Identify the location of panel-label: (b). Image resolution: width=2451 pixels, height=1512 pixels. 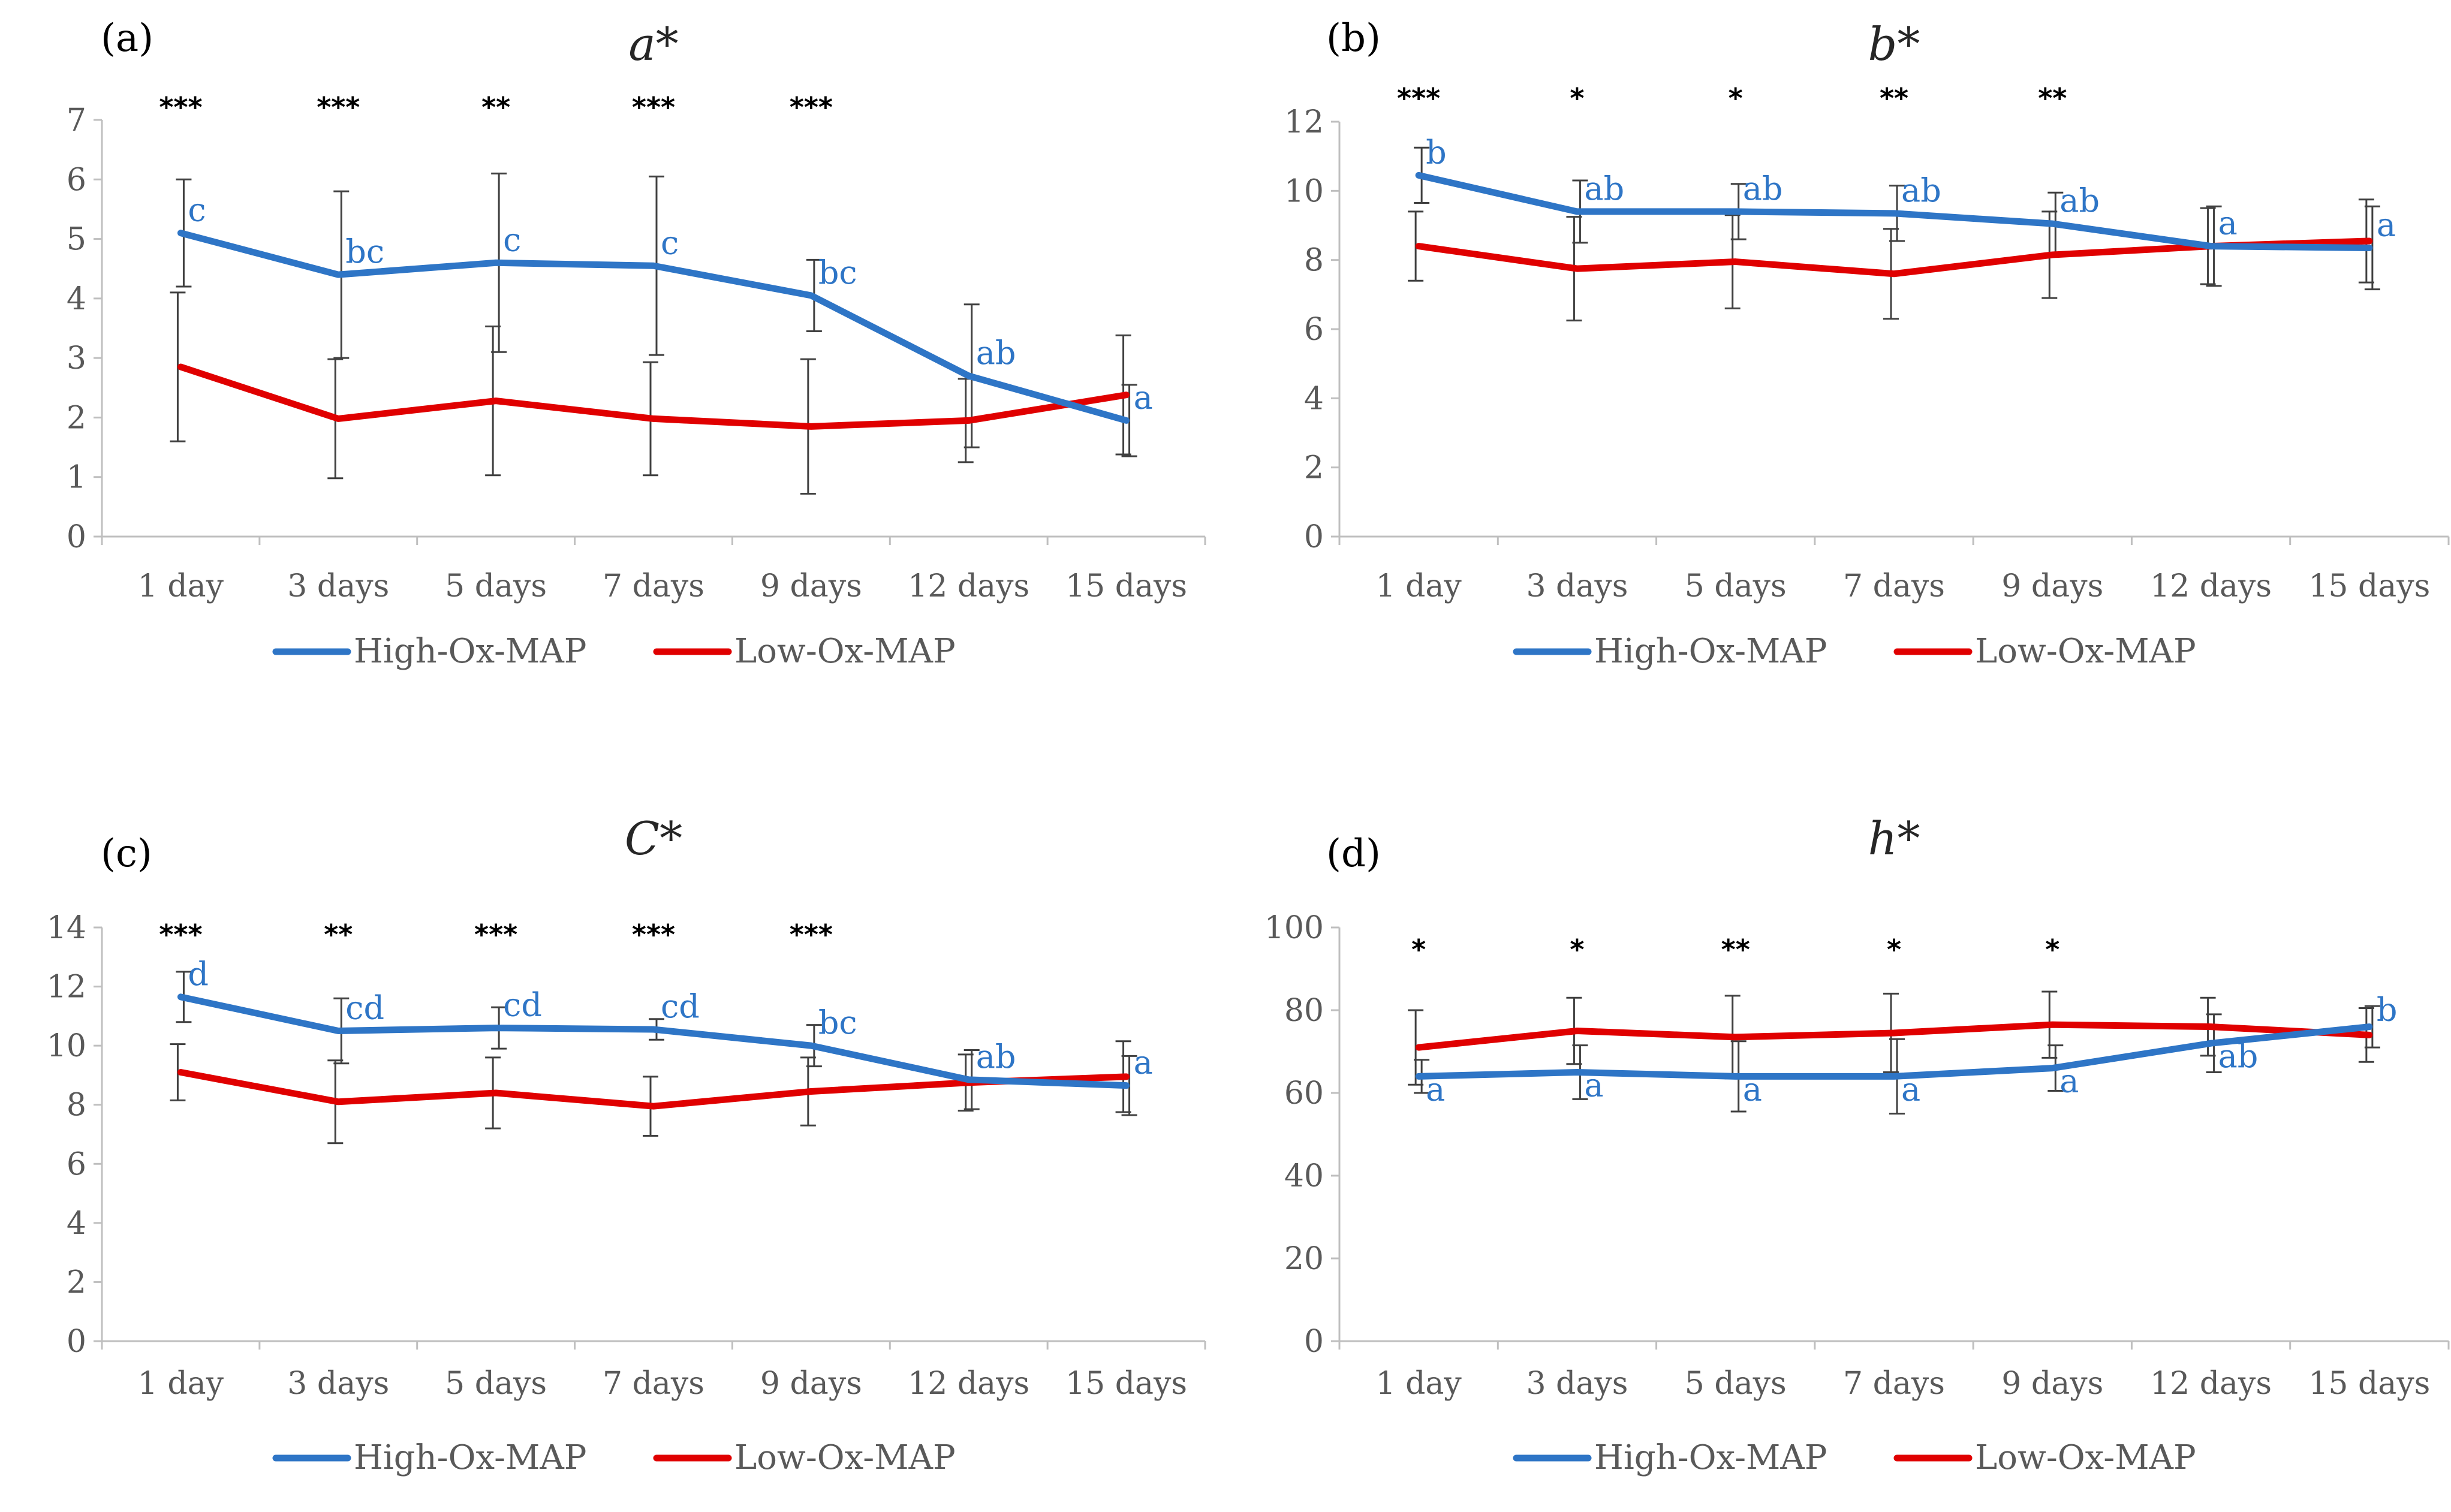
(1353, 38).